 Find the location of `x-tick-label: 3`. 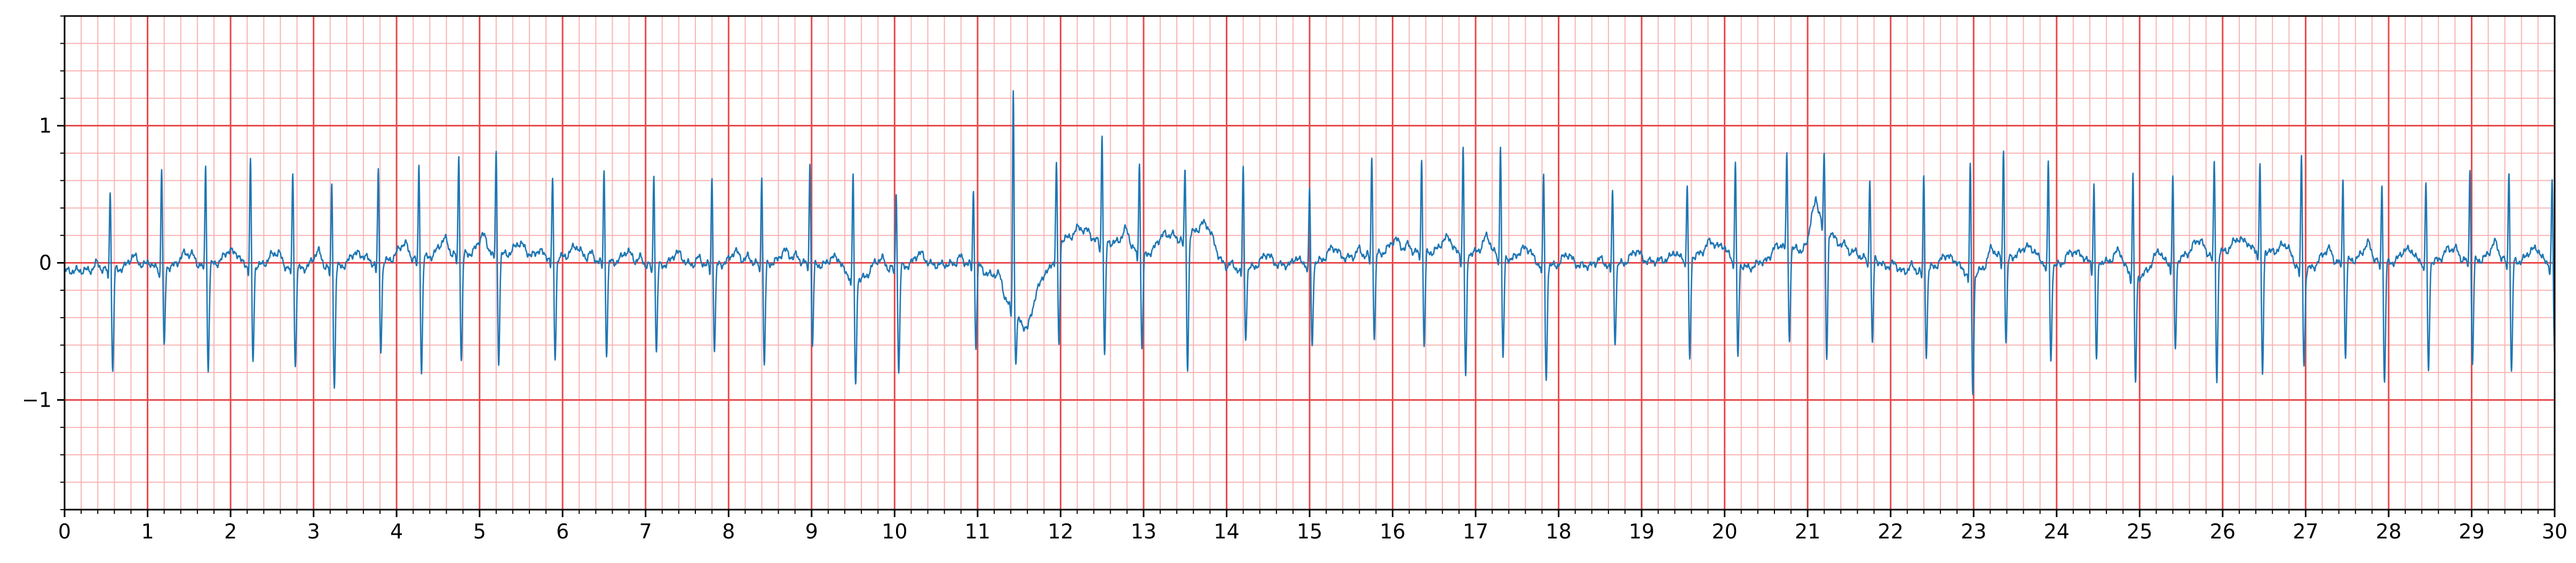

x-tick-label: 3 is located at coordinates (313, 531).